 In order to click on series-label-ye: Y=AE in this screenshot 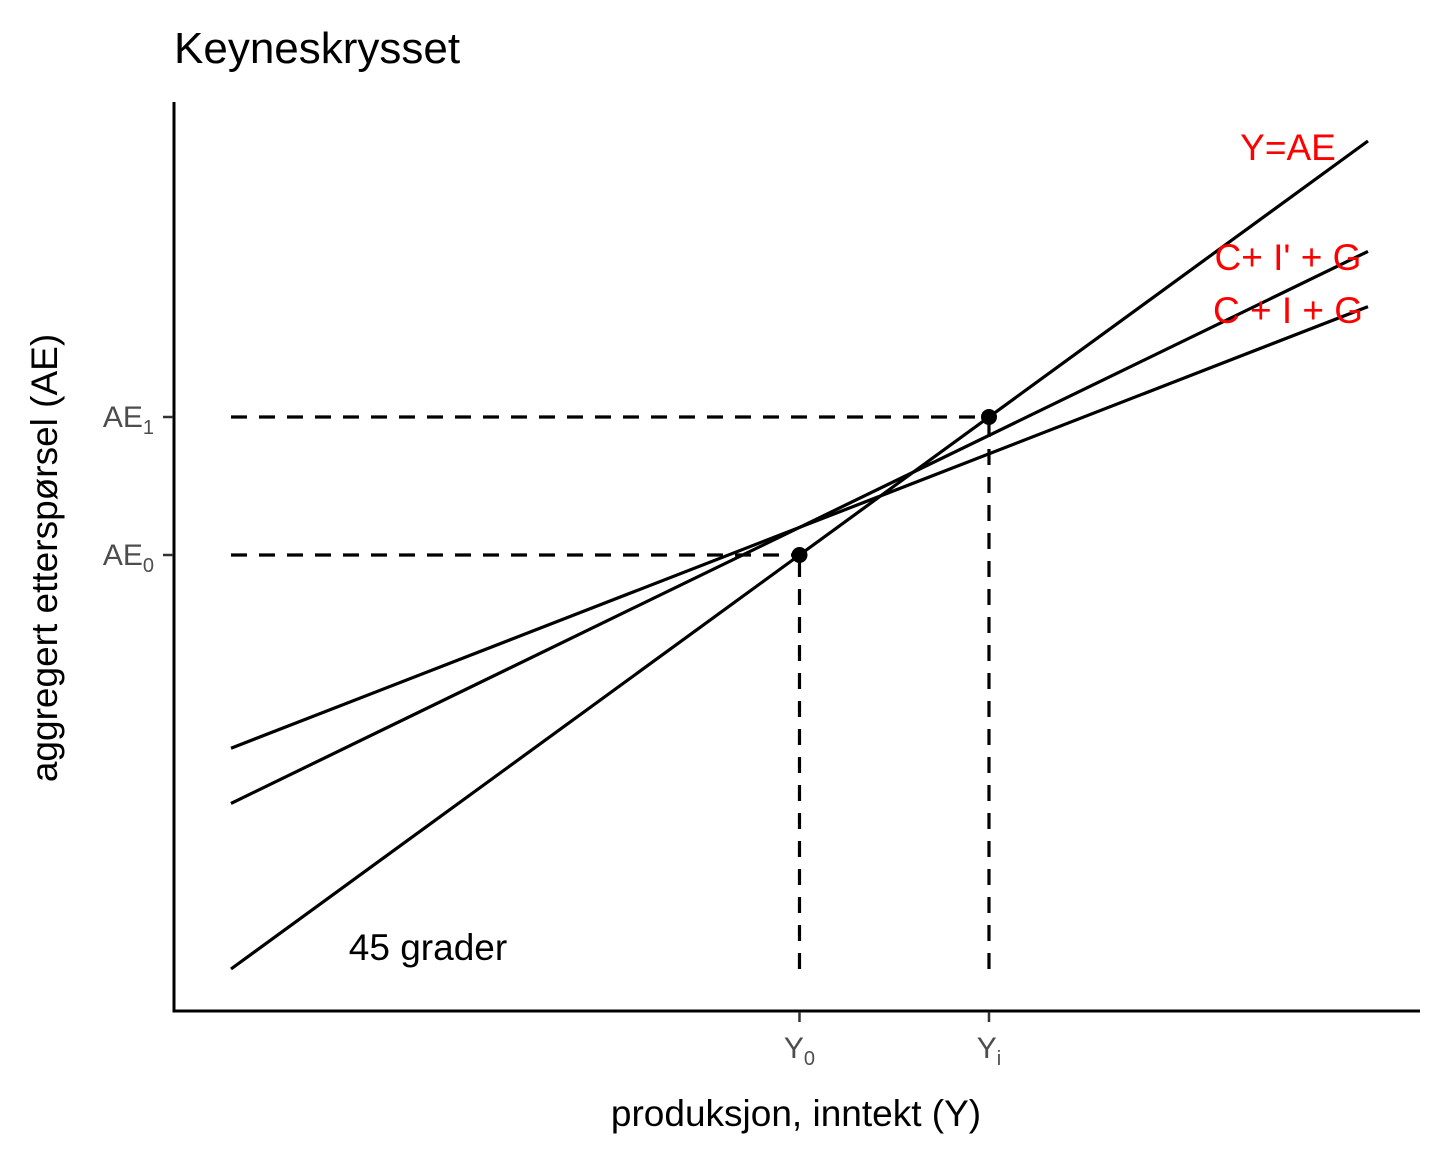, I will do `click(1288, 147)`.